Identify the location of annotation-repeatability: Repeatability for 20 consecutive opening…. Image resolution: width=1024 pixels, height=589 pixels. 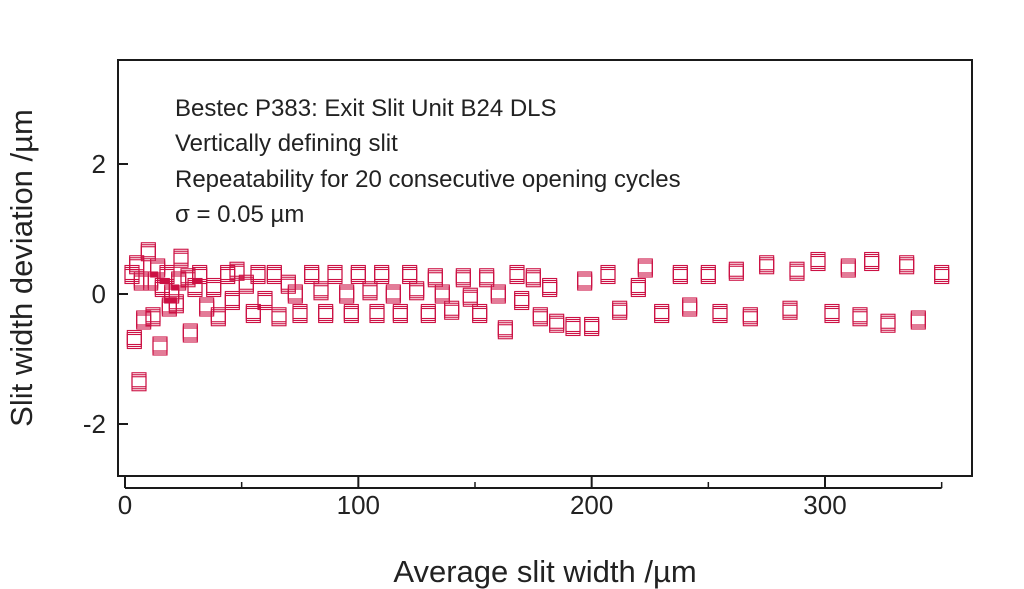
(428, 179).